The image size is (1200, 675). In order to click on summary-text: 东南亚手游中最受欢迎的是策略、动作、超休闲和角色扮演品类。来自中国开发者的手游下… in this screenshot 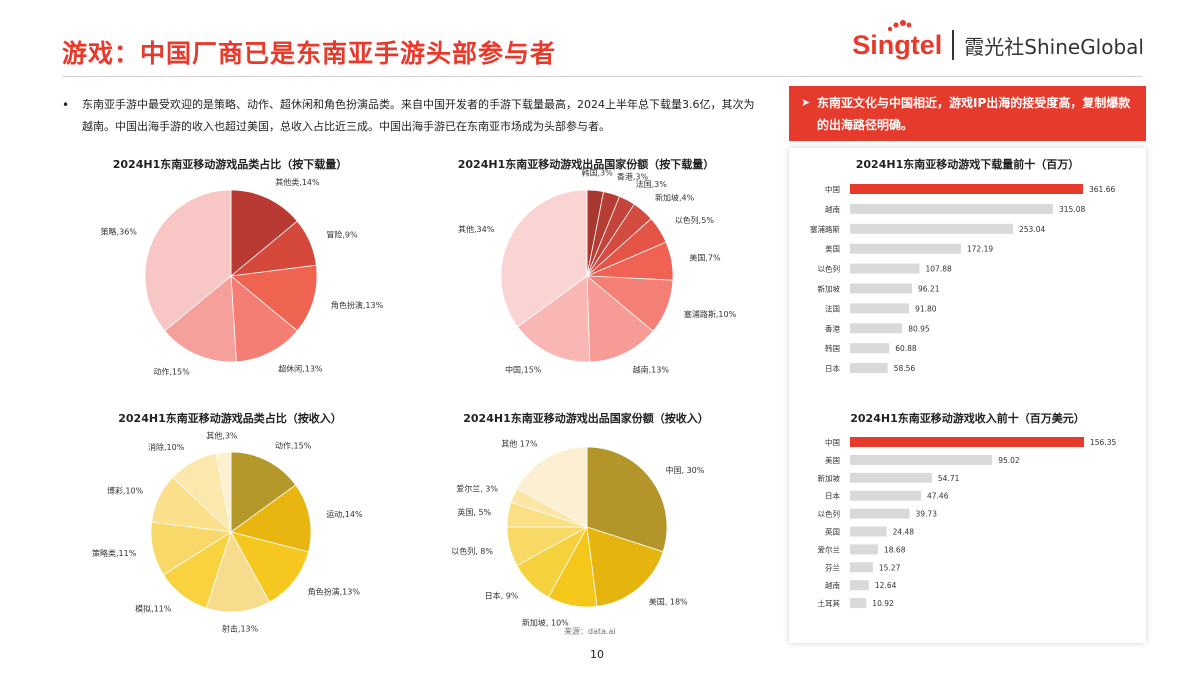, I will do `click(418, 115)`.